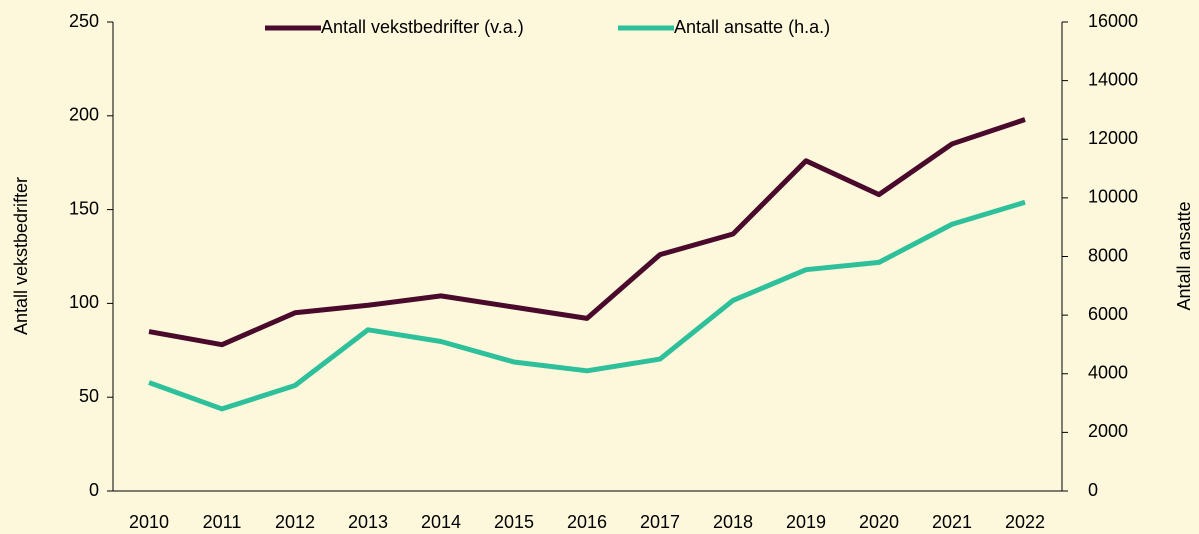 The height and width of the screenshot is (534, 1199). I want to click on legend-label: Antall ansatte (h.a.), so click(752, 27).